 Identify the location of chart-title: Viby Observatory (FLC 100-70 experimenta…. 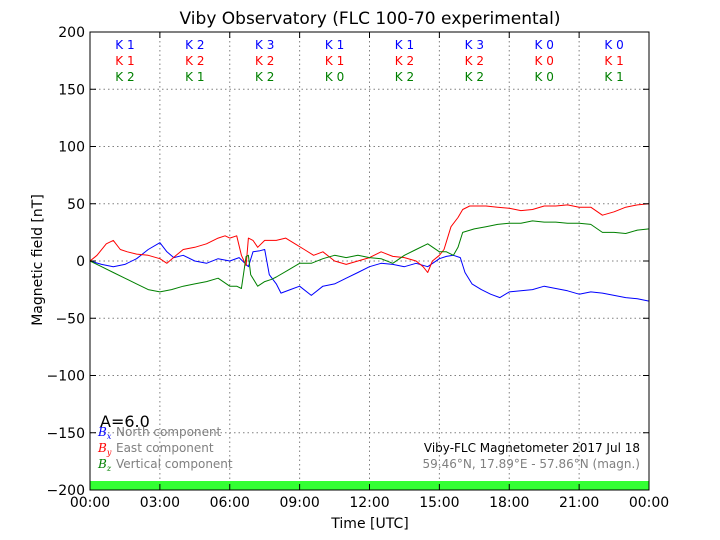
(370, 19).